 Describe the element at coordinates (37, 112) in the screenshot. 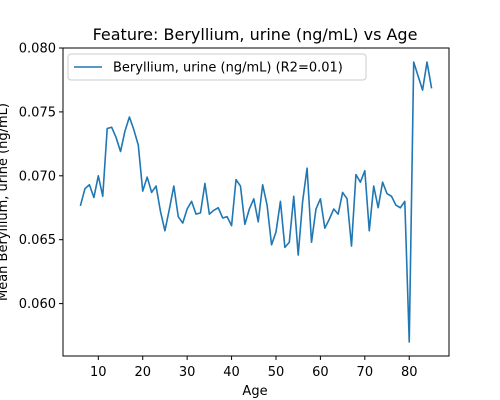

I see `y-tick-label: 0.075` at that location.